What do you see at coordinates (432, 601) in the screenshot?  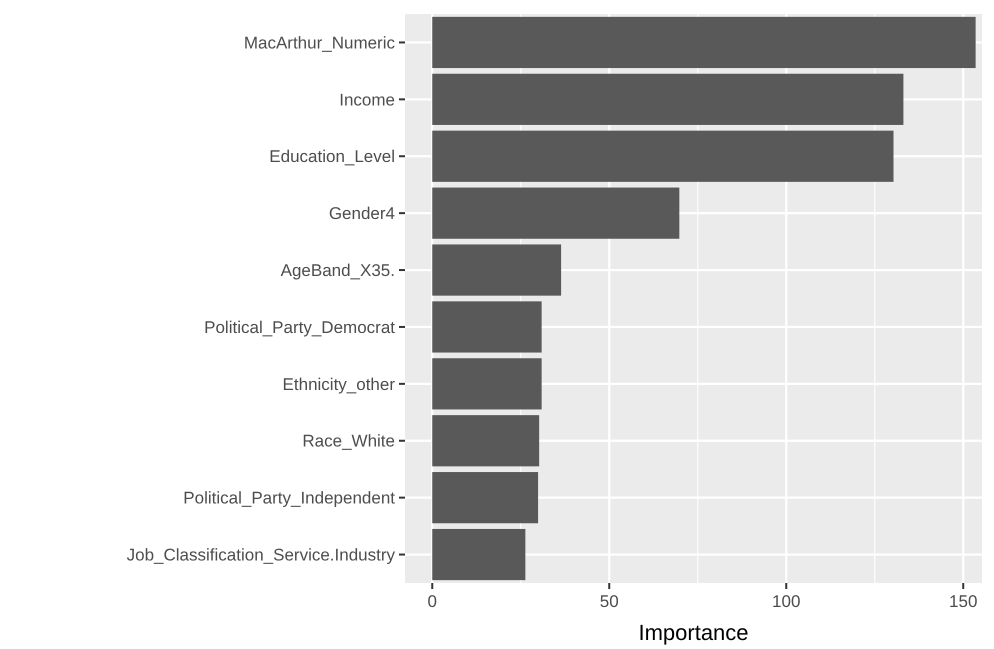 I see `x-tick-label: 0` at bounding box center [432, 601].